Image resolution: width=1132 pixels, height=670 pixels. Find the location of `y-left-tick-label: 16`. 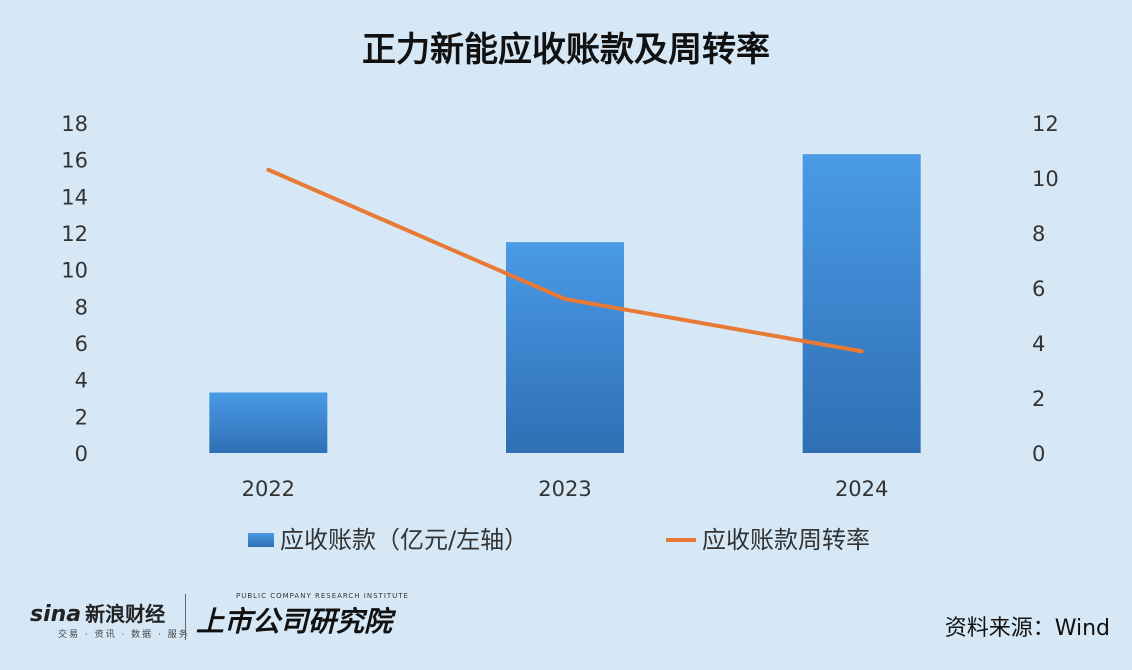

y-left-tick-label: 16 is located at coordinates (74, 161).